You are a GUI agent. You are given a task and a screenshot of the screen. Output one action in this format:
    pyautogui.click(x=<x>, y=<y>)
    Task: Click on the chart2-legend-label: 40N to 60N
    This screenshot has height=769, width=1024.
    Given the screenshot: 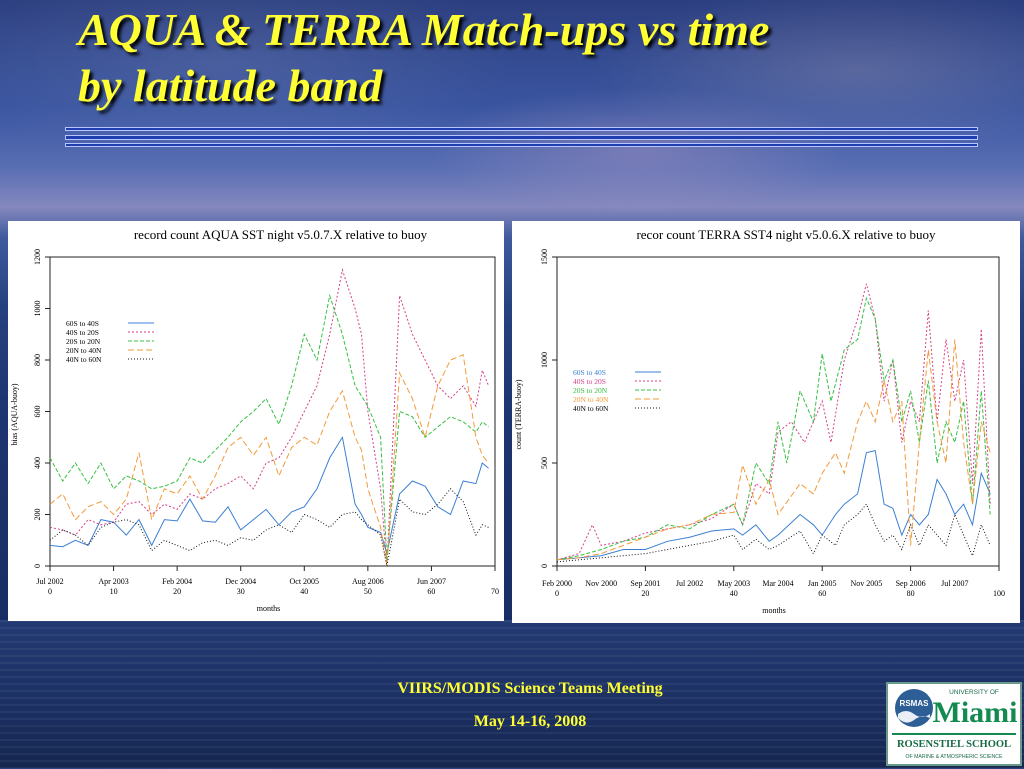 What is the action you would take?
    pyautogui.click(x=591, y=408)
    